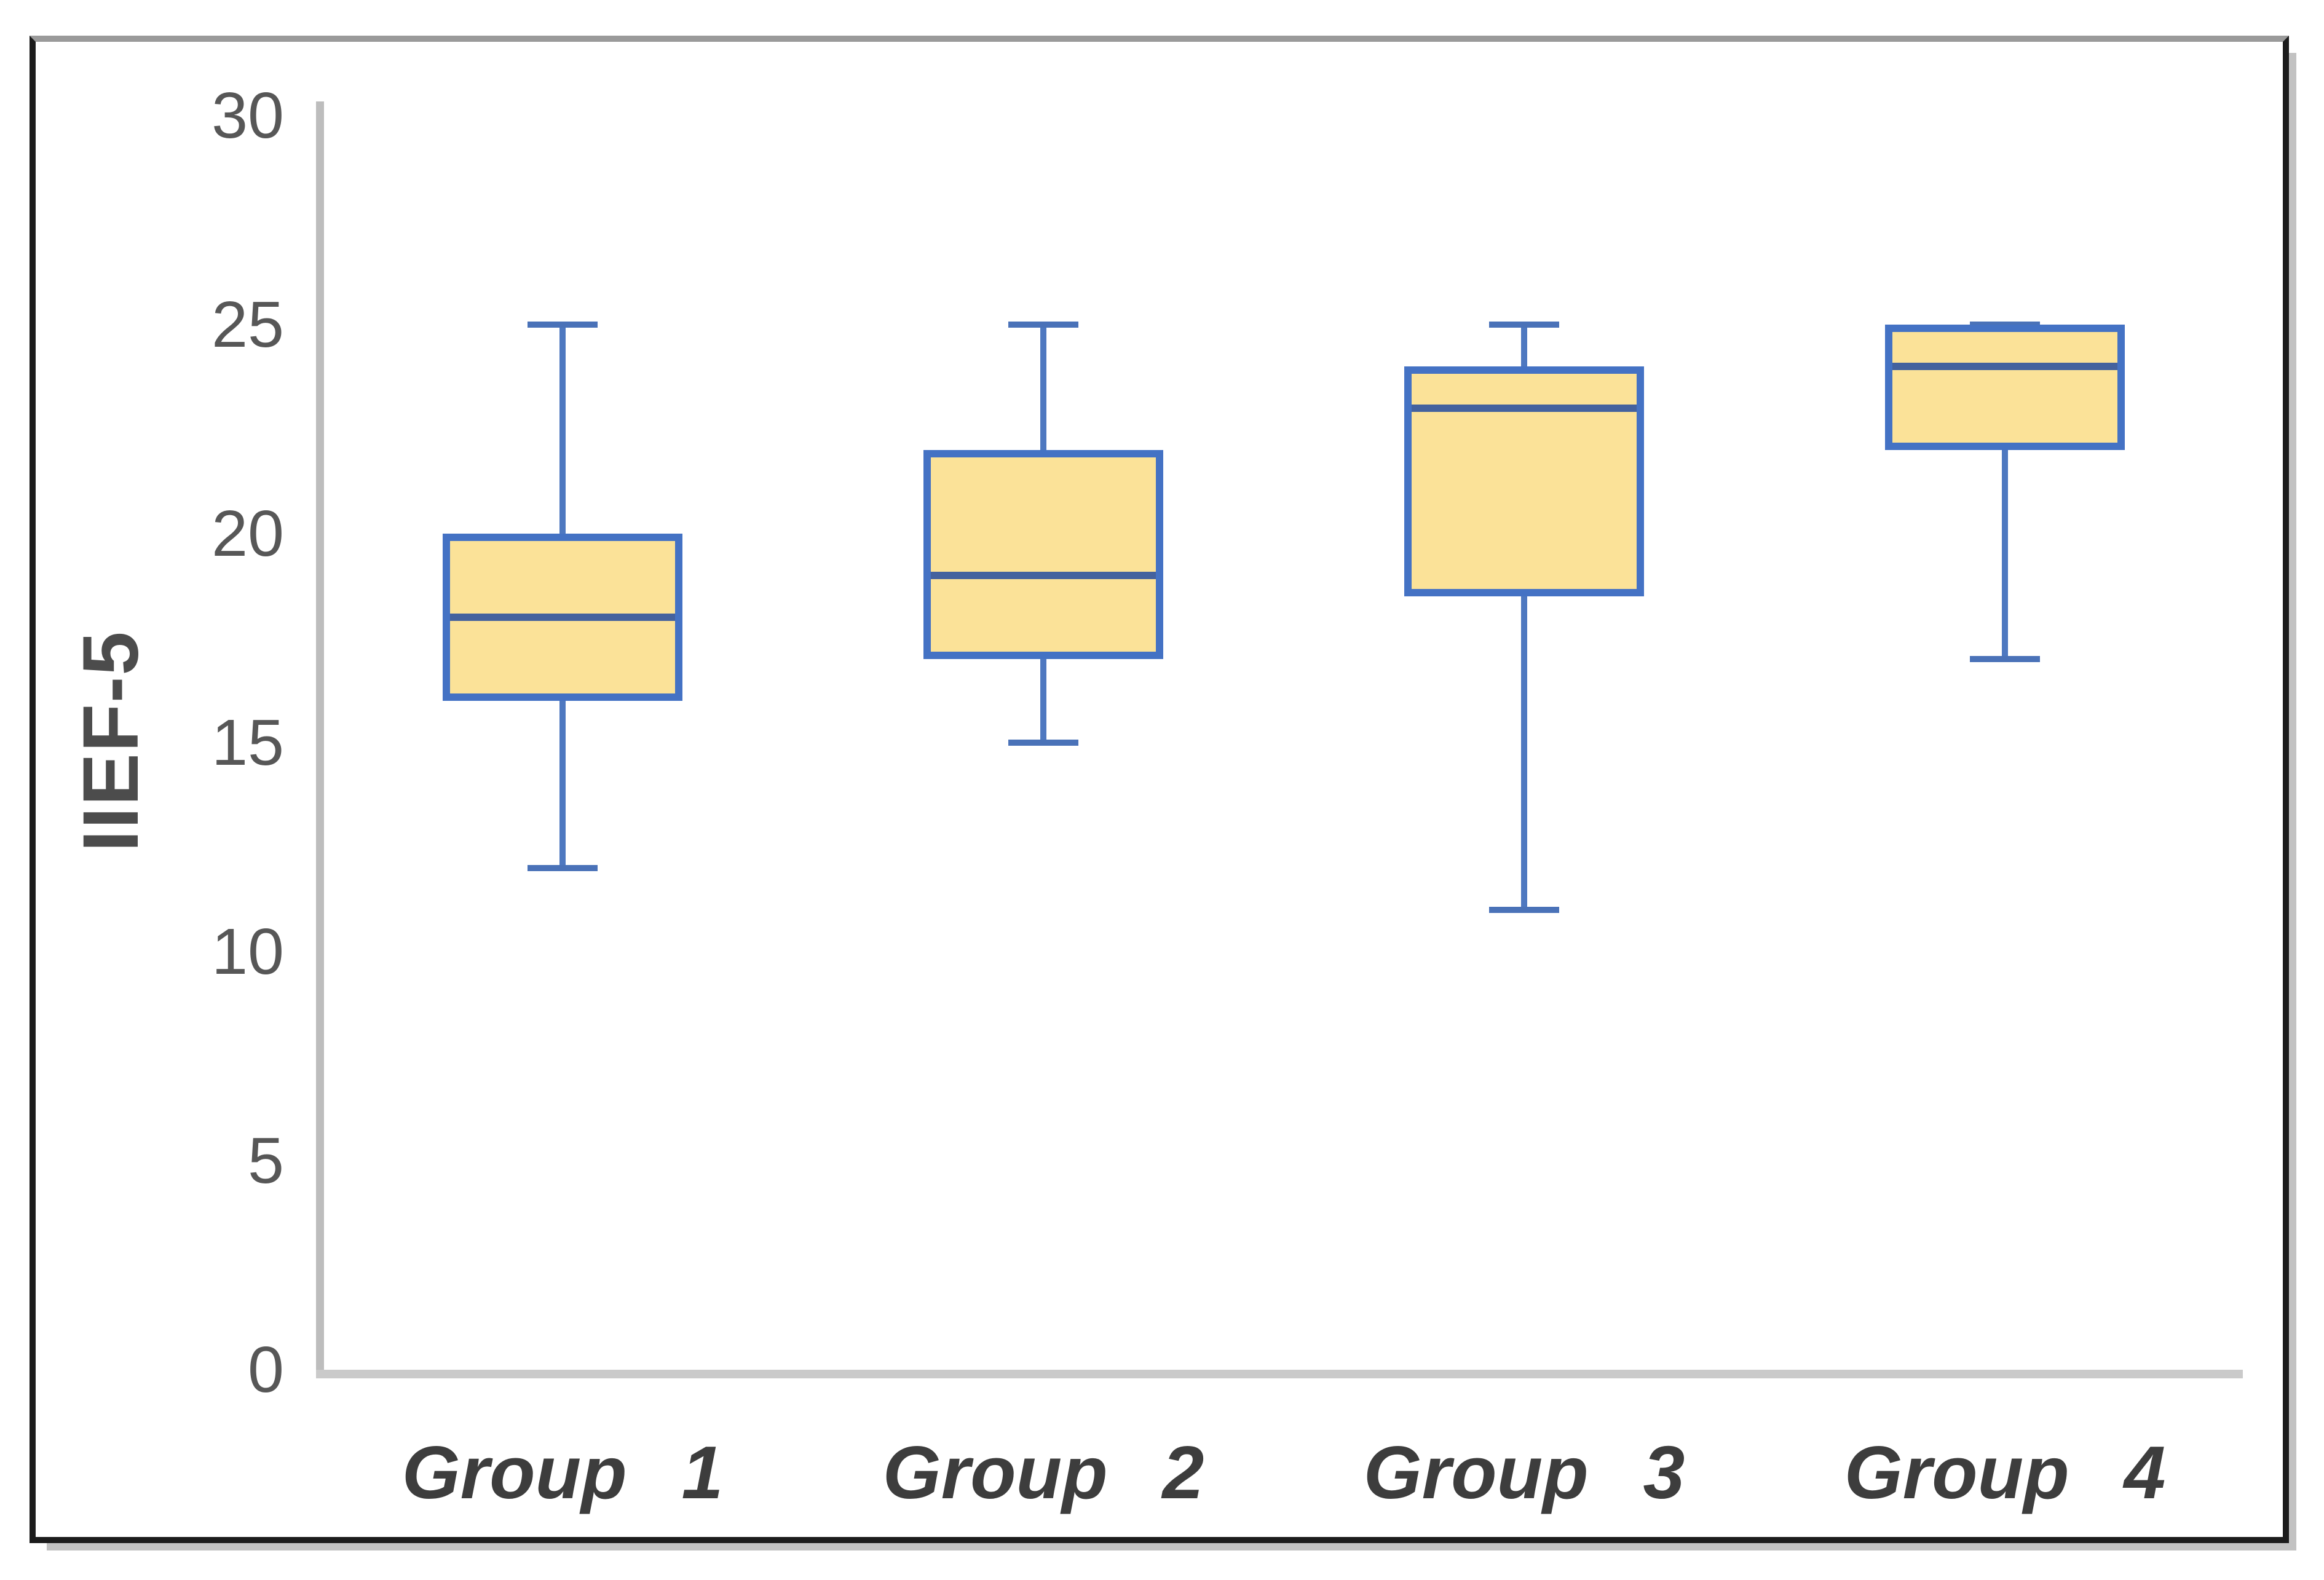  Describe the element at coordinates (1524, 1473) in the screenshot. I see `category-label: Group 3` at that location.